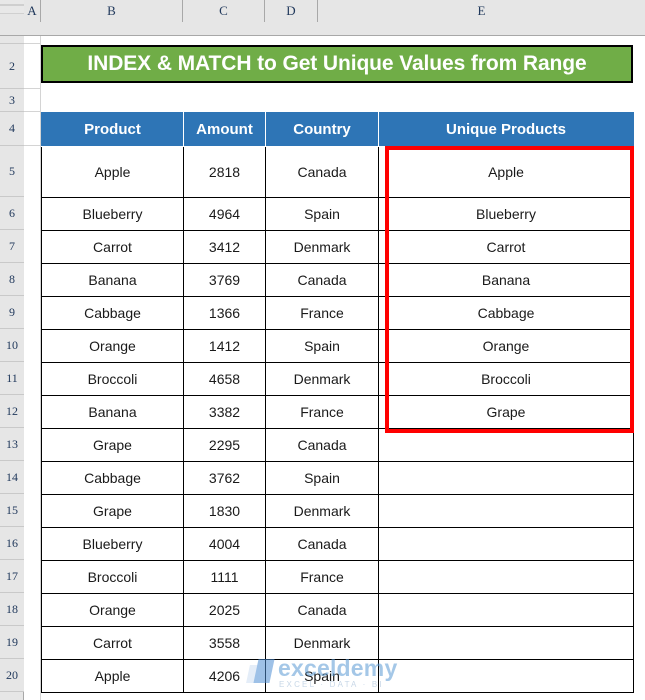 This screenshot has width=645, height=700. Describe the element at coordinates (224, 610) in the screenshot. I see `cell-amount: 2025` at that location.